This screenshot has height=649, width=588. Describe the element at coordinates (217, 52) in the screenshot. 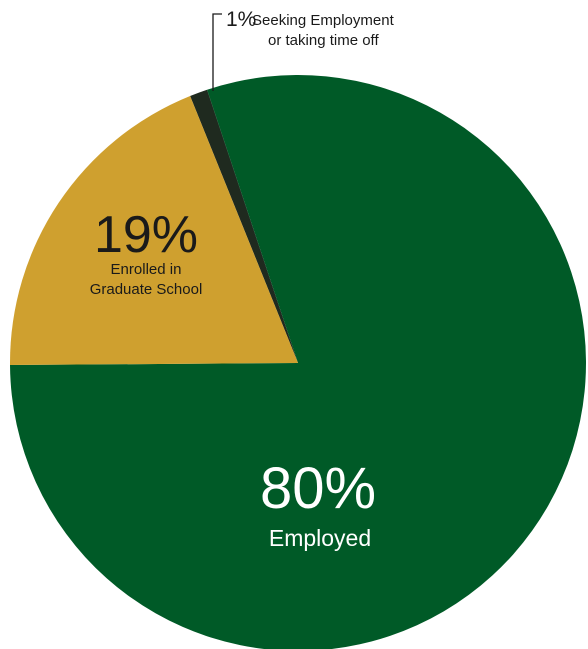

I see `slice-seeking-leader-line` at that location.